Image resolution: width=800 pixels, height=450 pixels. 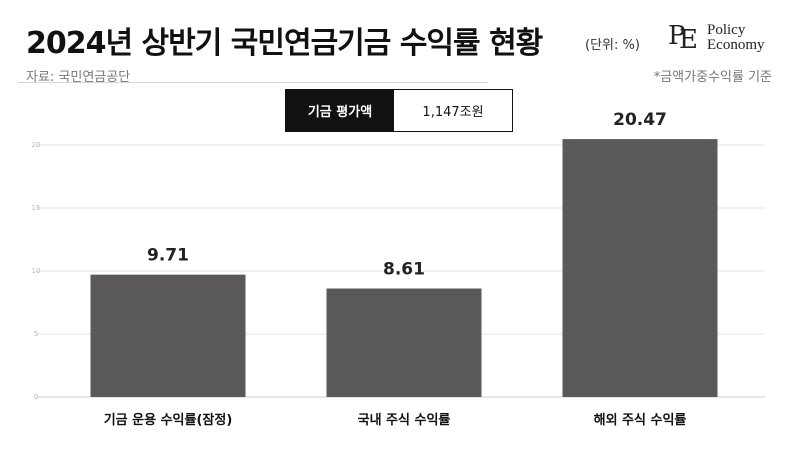 I want to click on source-note: 자료: 국민연금공단, so click(x=78, y=77).